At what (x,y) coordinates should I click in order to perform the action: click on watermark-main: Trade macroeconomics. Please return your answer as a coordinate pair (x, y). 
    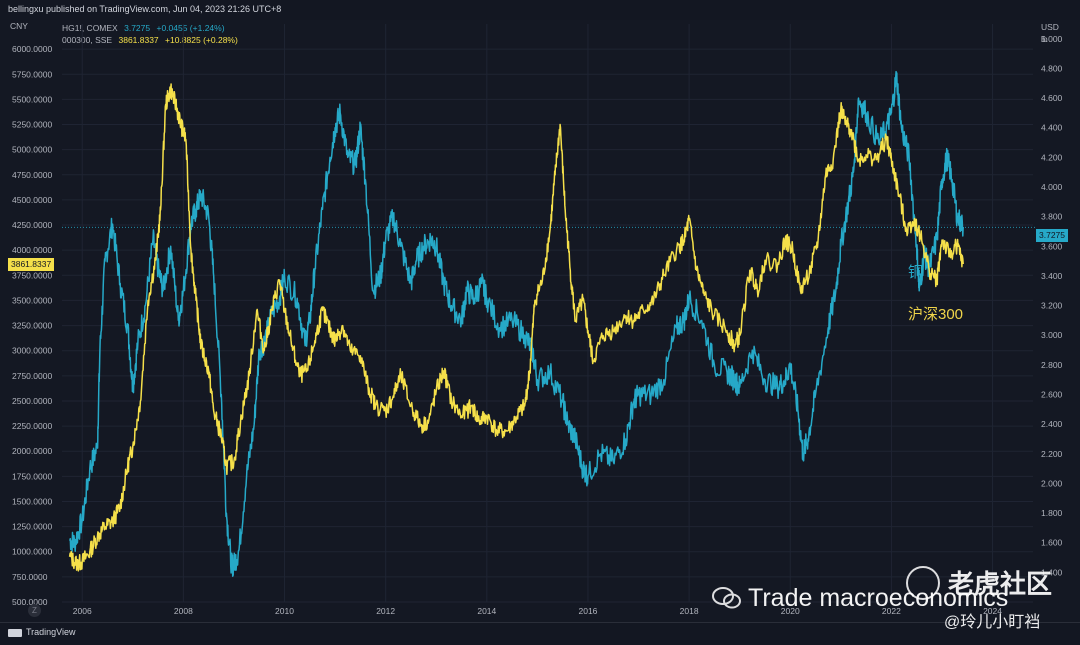
    Looking at the image, I should click on (878, 598).